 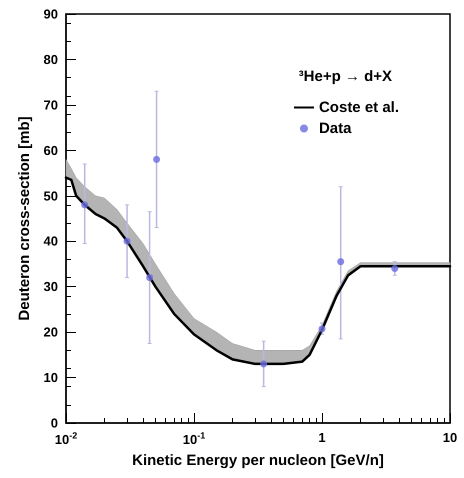 What do you see at coordinates (51, 59) in the screenshot?
I see `y-tick-label: 80` at bounding box center [51, 59].